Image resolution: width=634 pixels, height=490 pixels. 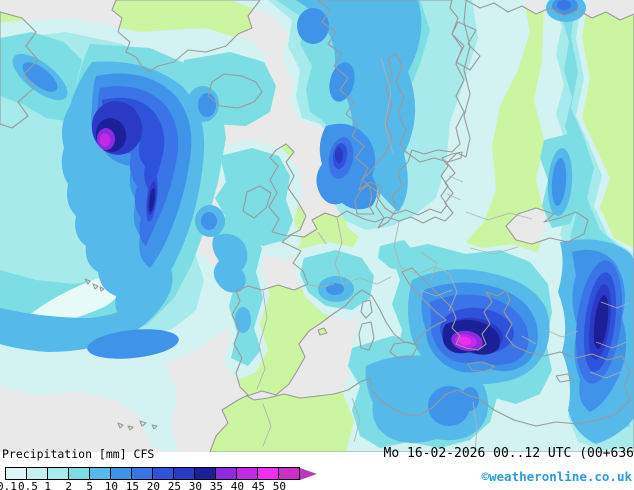 What do you see at coordinates (237, 485) in the screenshot?
I see `color-scale-label: 40` at bounding box center [237, 485].